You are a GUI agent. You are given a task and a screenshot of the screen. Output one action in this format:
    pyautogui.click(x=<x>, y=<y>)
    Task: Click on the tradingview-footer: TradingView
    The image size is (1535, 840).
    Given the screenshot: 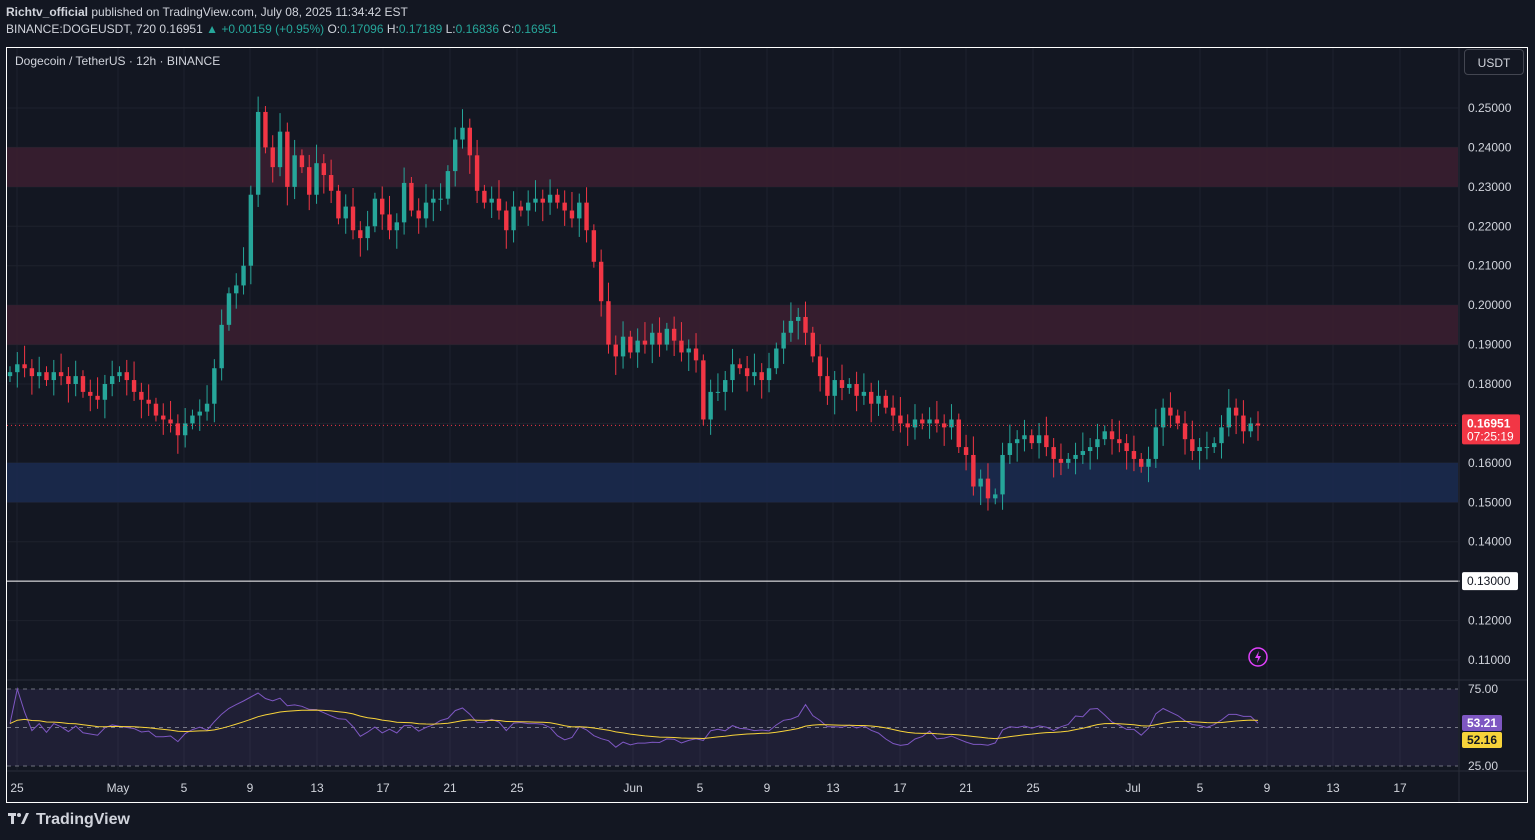 What is the action you would take?
    pyautogui.click(x=69, y=820)
    